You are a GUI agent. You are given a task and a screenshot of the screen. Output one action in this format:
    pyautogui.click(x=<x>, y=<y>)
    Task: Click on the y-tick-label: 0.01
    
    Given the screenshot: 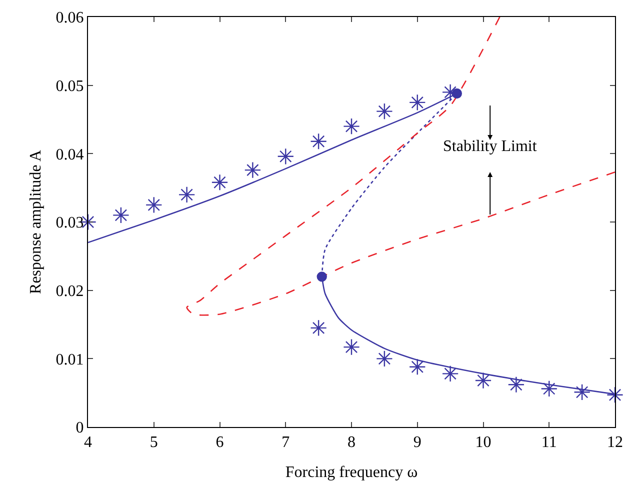 What is the action you would take?
    pyautogui.click(x=70, y=359)
    